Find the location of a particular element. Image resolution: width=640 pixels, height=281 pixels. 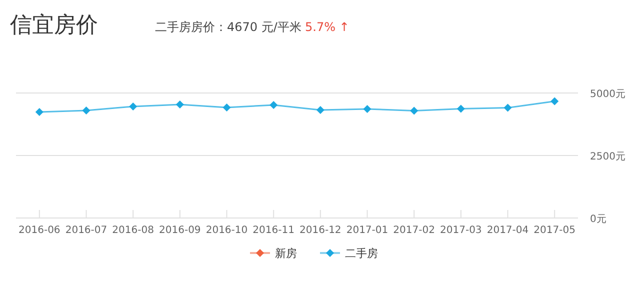

x-tick-label: 2016-09 is located at coordinates (180, 230).